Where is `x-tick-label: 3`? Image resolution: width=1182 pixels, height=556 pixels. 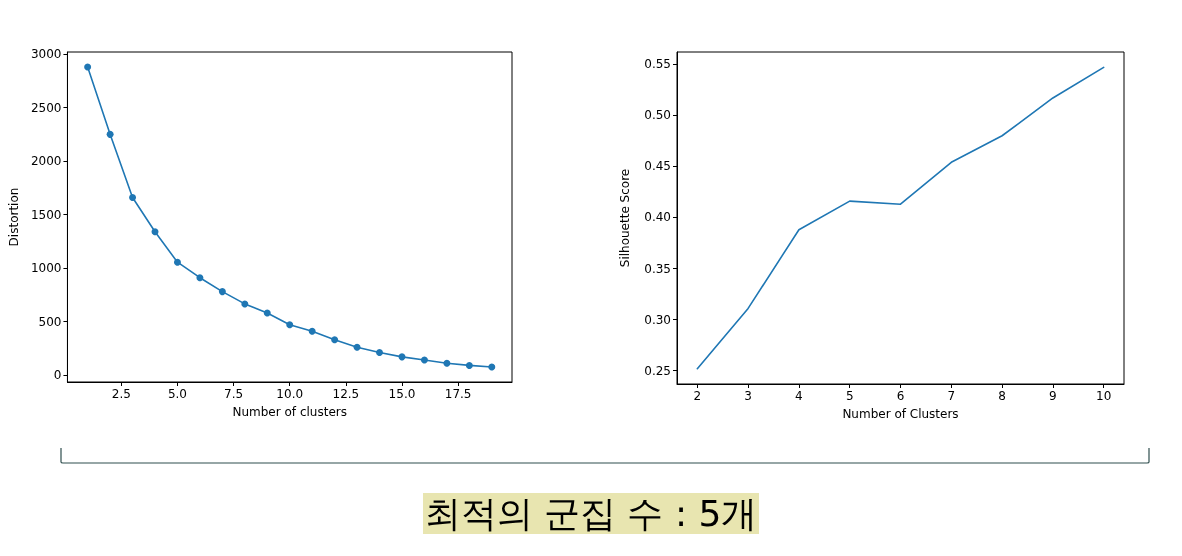 x-tick-label: 3 is located at coordinates (748, 396).